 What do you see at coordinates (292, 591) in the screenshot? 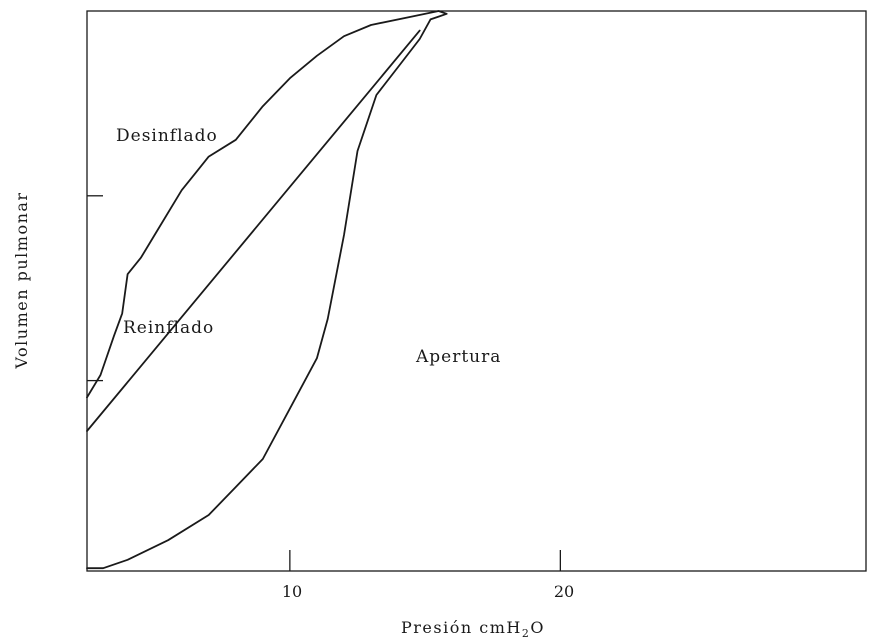
I see `x-tick-label-10: 10` at bounding box center [292, 591].